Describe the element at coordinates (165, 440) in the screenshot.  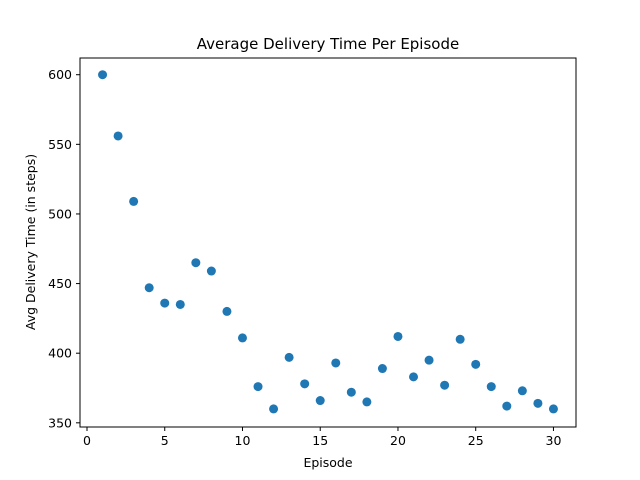
I see `x-tick-label: 5` at that location.